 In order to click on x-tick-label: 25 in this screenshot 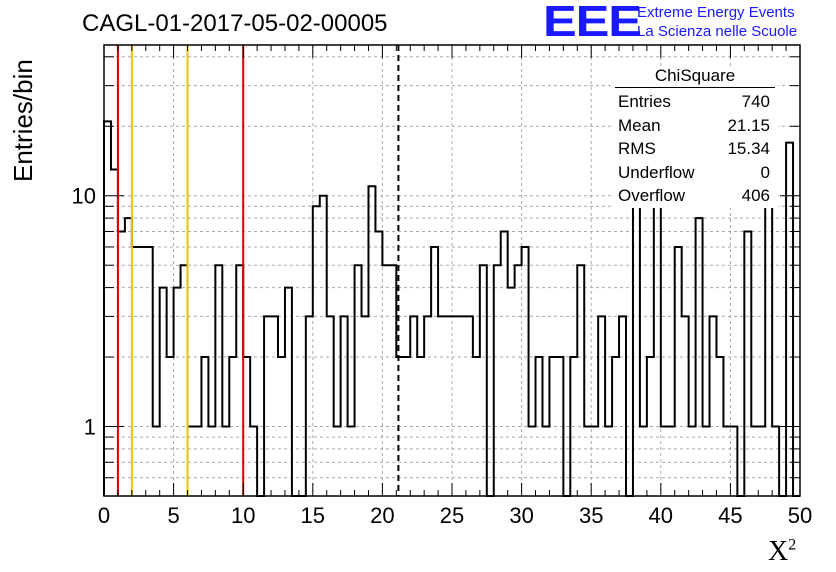, I will do `click(452, 515)`.